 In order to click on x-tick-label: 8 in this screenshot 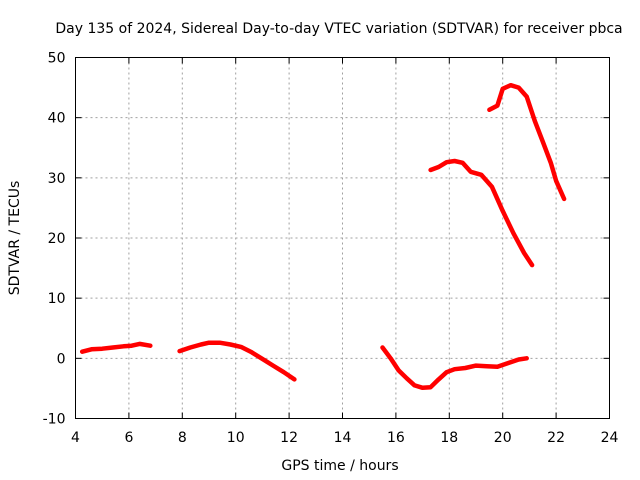, I will do `click(182, 438)`.